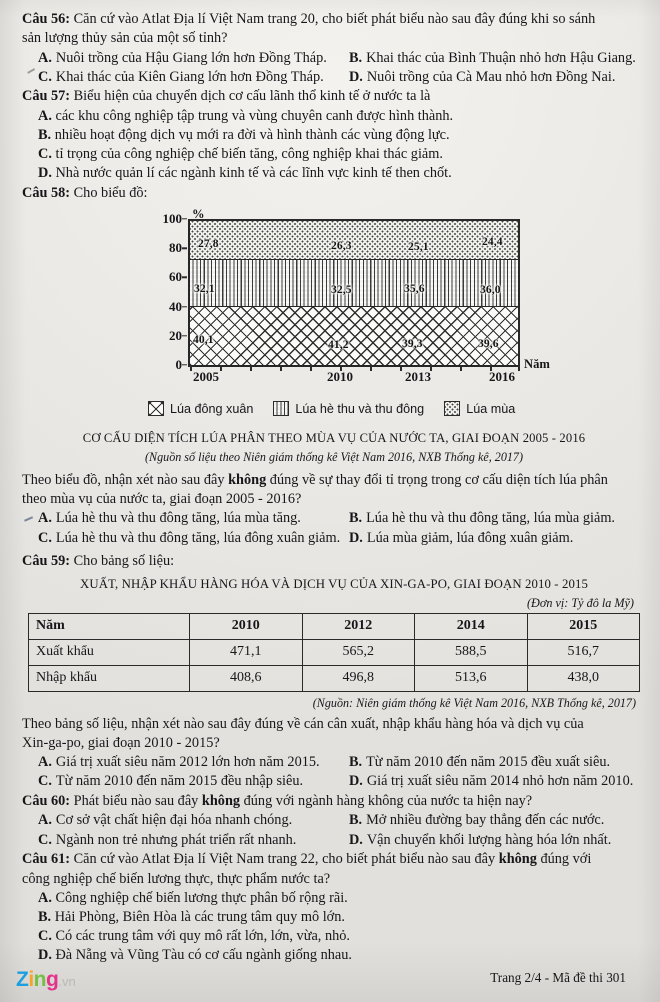  I want to click on stem-negation: không, so click(221, 800).